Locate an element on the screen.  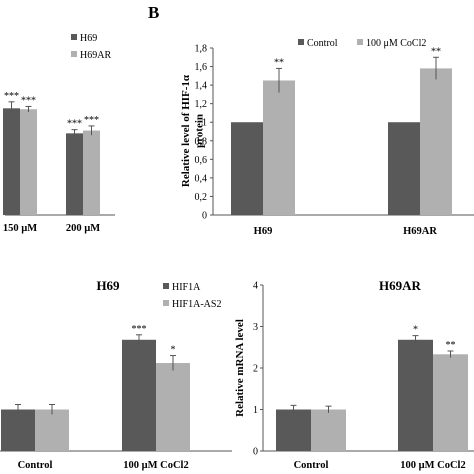
y-axis-title: Relative level of HIF-1αprotein is located at coordinates (192, 130).